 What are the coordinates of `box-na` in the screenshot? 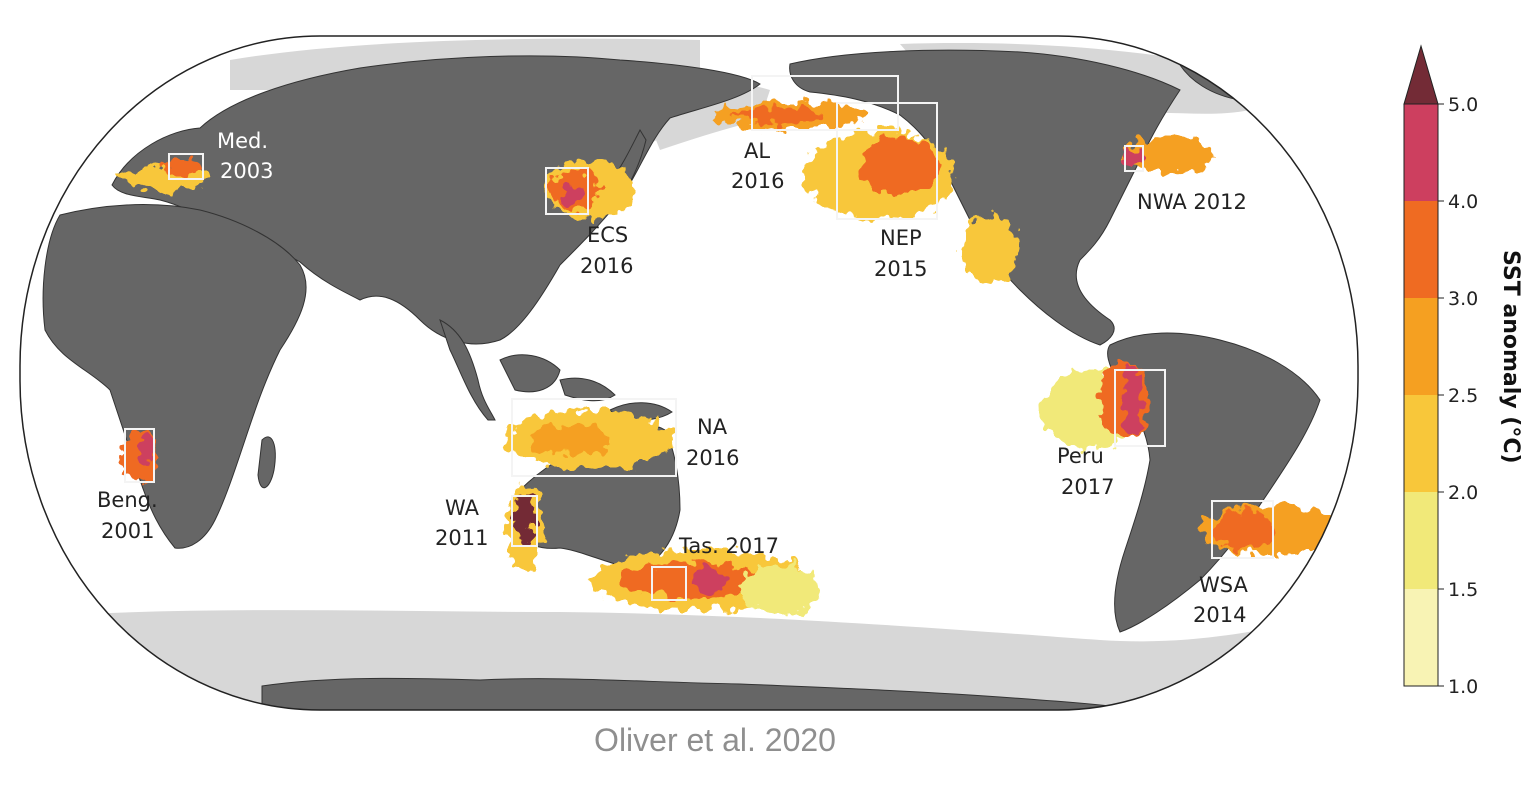 It's located at (594, 437).